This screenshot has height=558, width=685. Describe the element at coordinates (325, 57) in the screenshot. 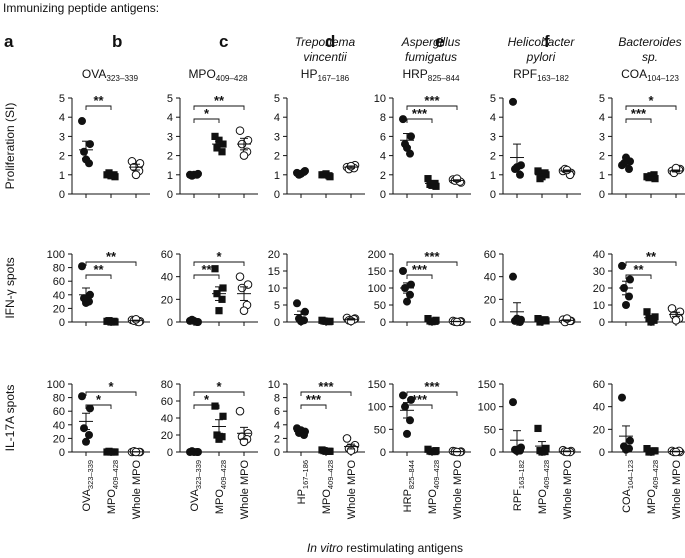

I see `organism-line2-c: vincentii` at that location.